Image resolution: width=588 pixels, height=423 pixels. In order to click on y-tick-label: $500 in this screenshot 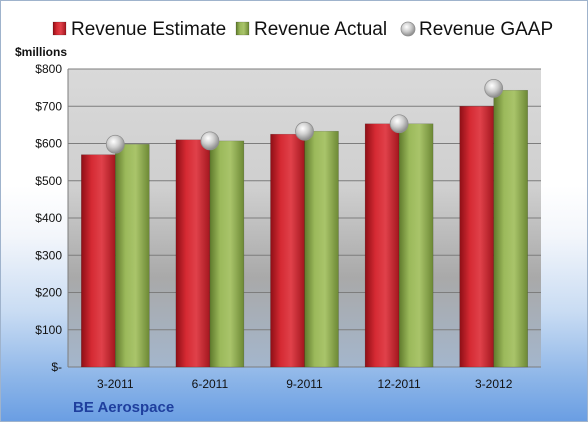, I will do `click(48, 181)`.